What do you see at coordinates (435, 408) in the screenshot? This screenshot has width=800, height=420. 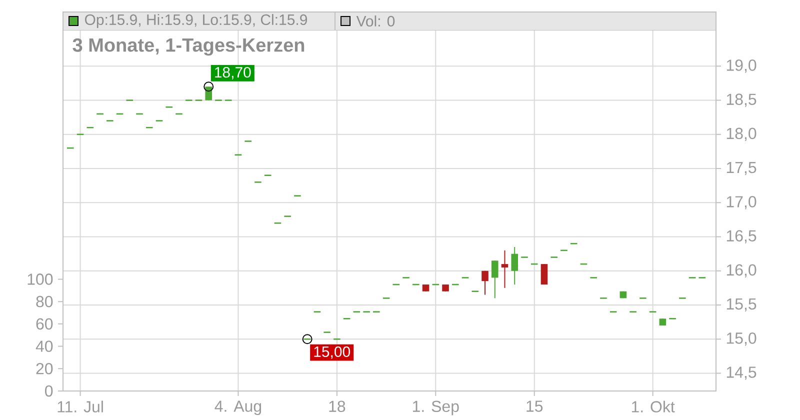 I see `x-tick-label: 1. Sep` at bounding box center [435, 408].